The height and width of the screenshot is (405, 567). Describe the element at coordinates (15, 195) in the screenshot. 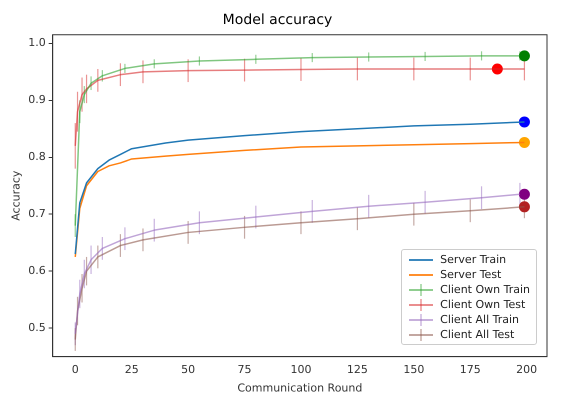

I see `y-axis-title: Accuracy` at that location.